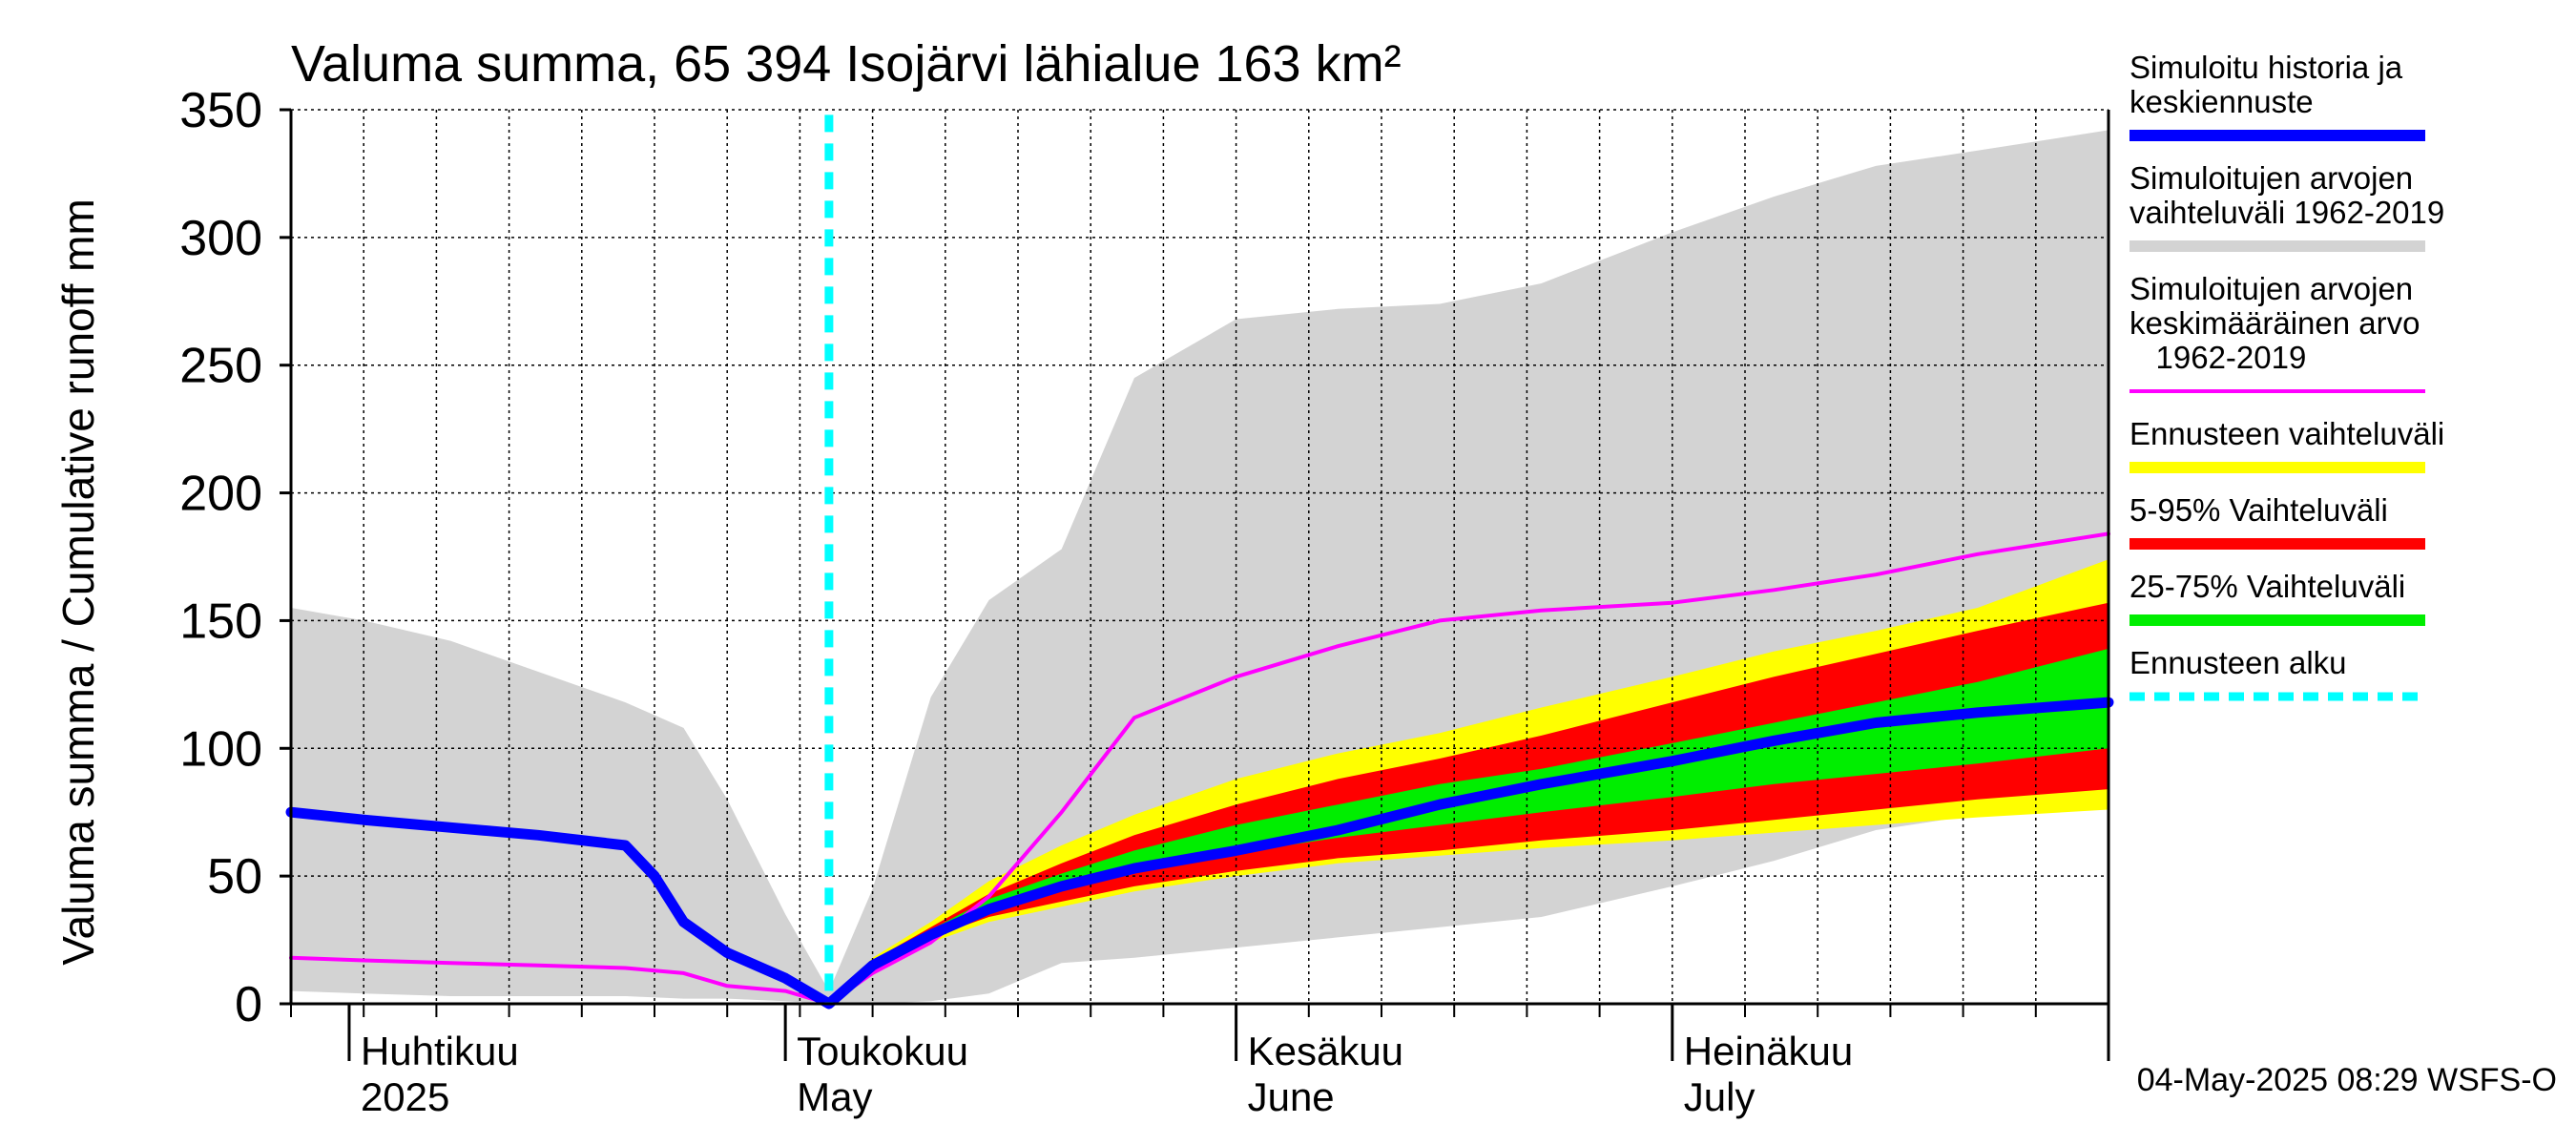 Image resolution: width=2576 pixels, height=1145 pixels. Describe the element at coordinates (2238, 663) in the screenshot. I see `legend-label: Ennusteen alku` at that location.